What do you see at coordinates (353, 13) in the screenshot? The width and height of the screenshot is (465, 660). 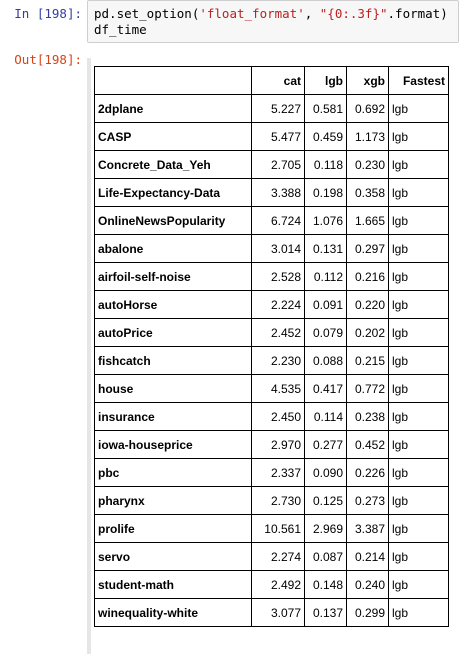 I see `code-token-string: "{0:.3f}"` at bounding box center [353, 13].